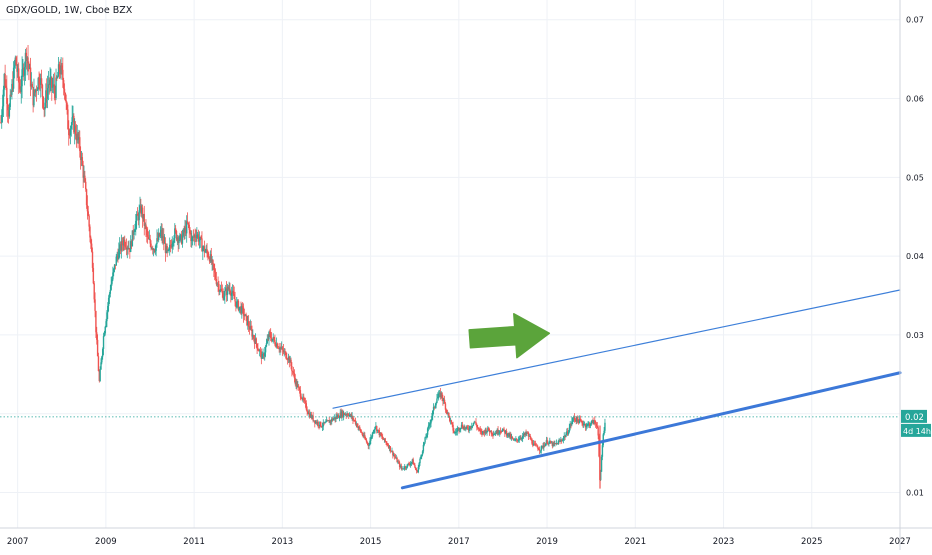  I want to click on x-tick-label: 2025, so click(812, 542).